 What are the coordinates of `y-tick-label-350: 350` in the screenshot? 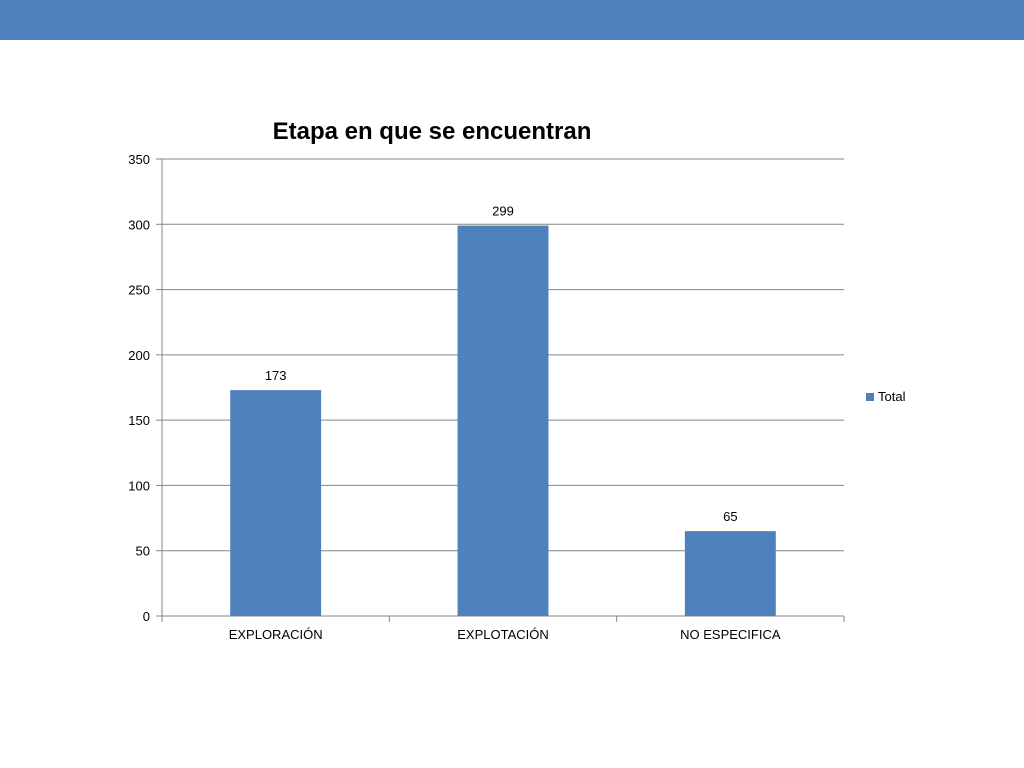 It's located at (139, 159).